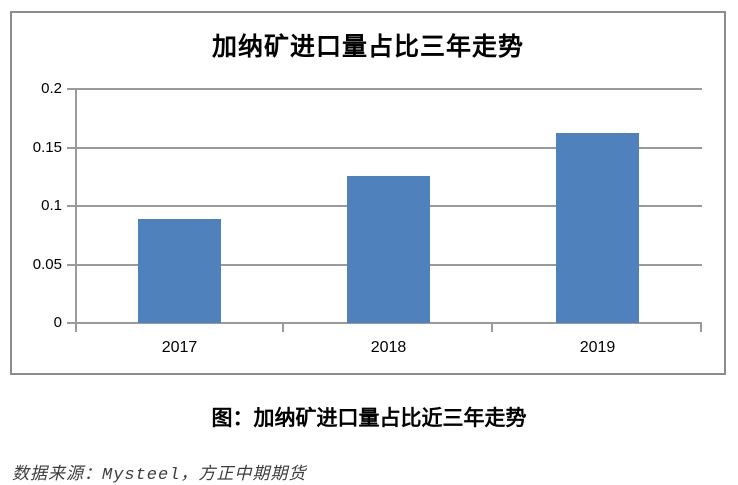 This screenshot has height=485, width=738. What do you see at coordinates (47, 264) in the screenshot?
I see `y-axis-tick-label: 0.05` at bounding box center [47, 264].